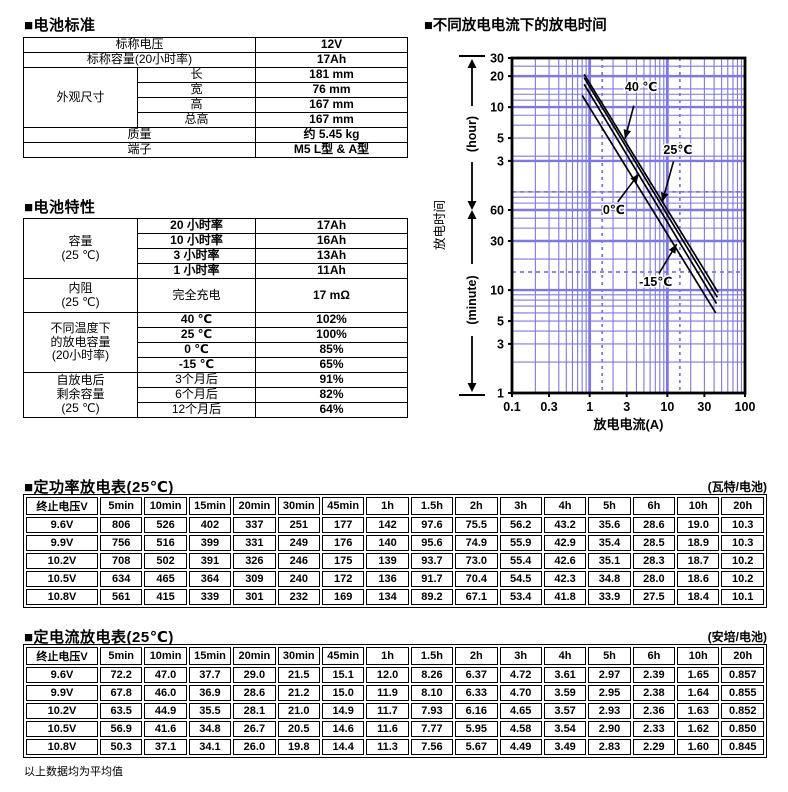 This screenshot has height=792, width=788. I want to click on value-cell: 43.2, so click(565, 525).